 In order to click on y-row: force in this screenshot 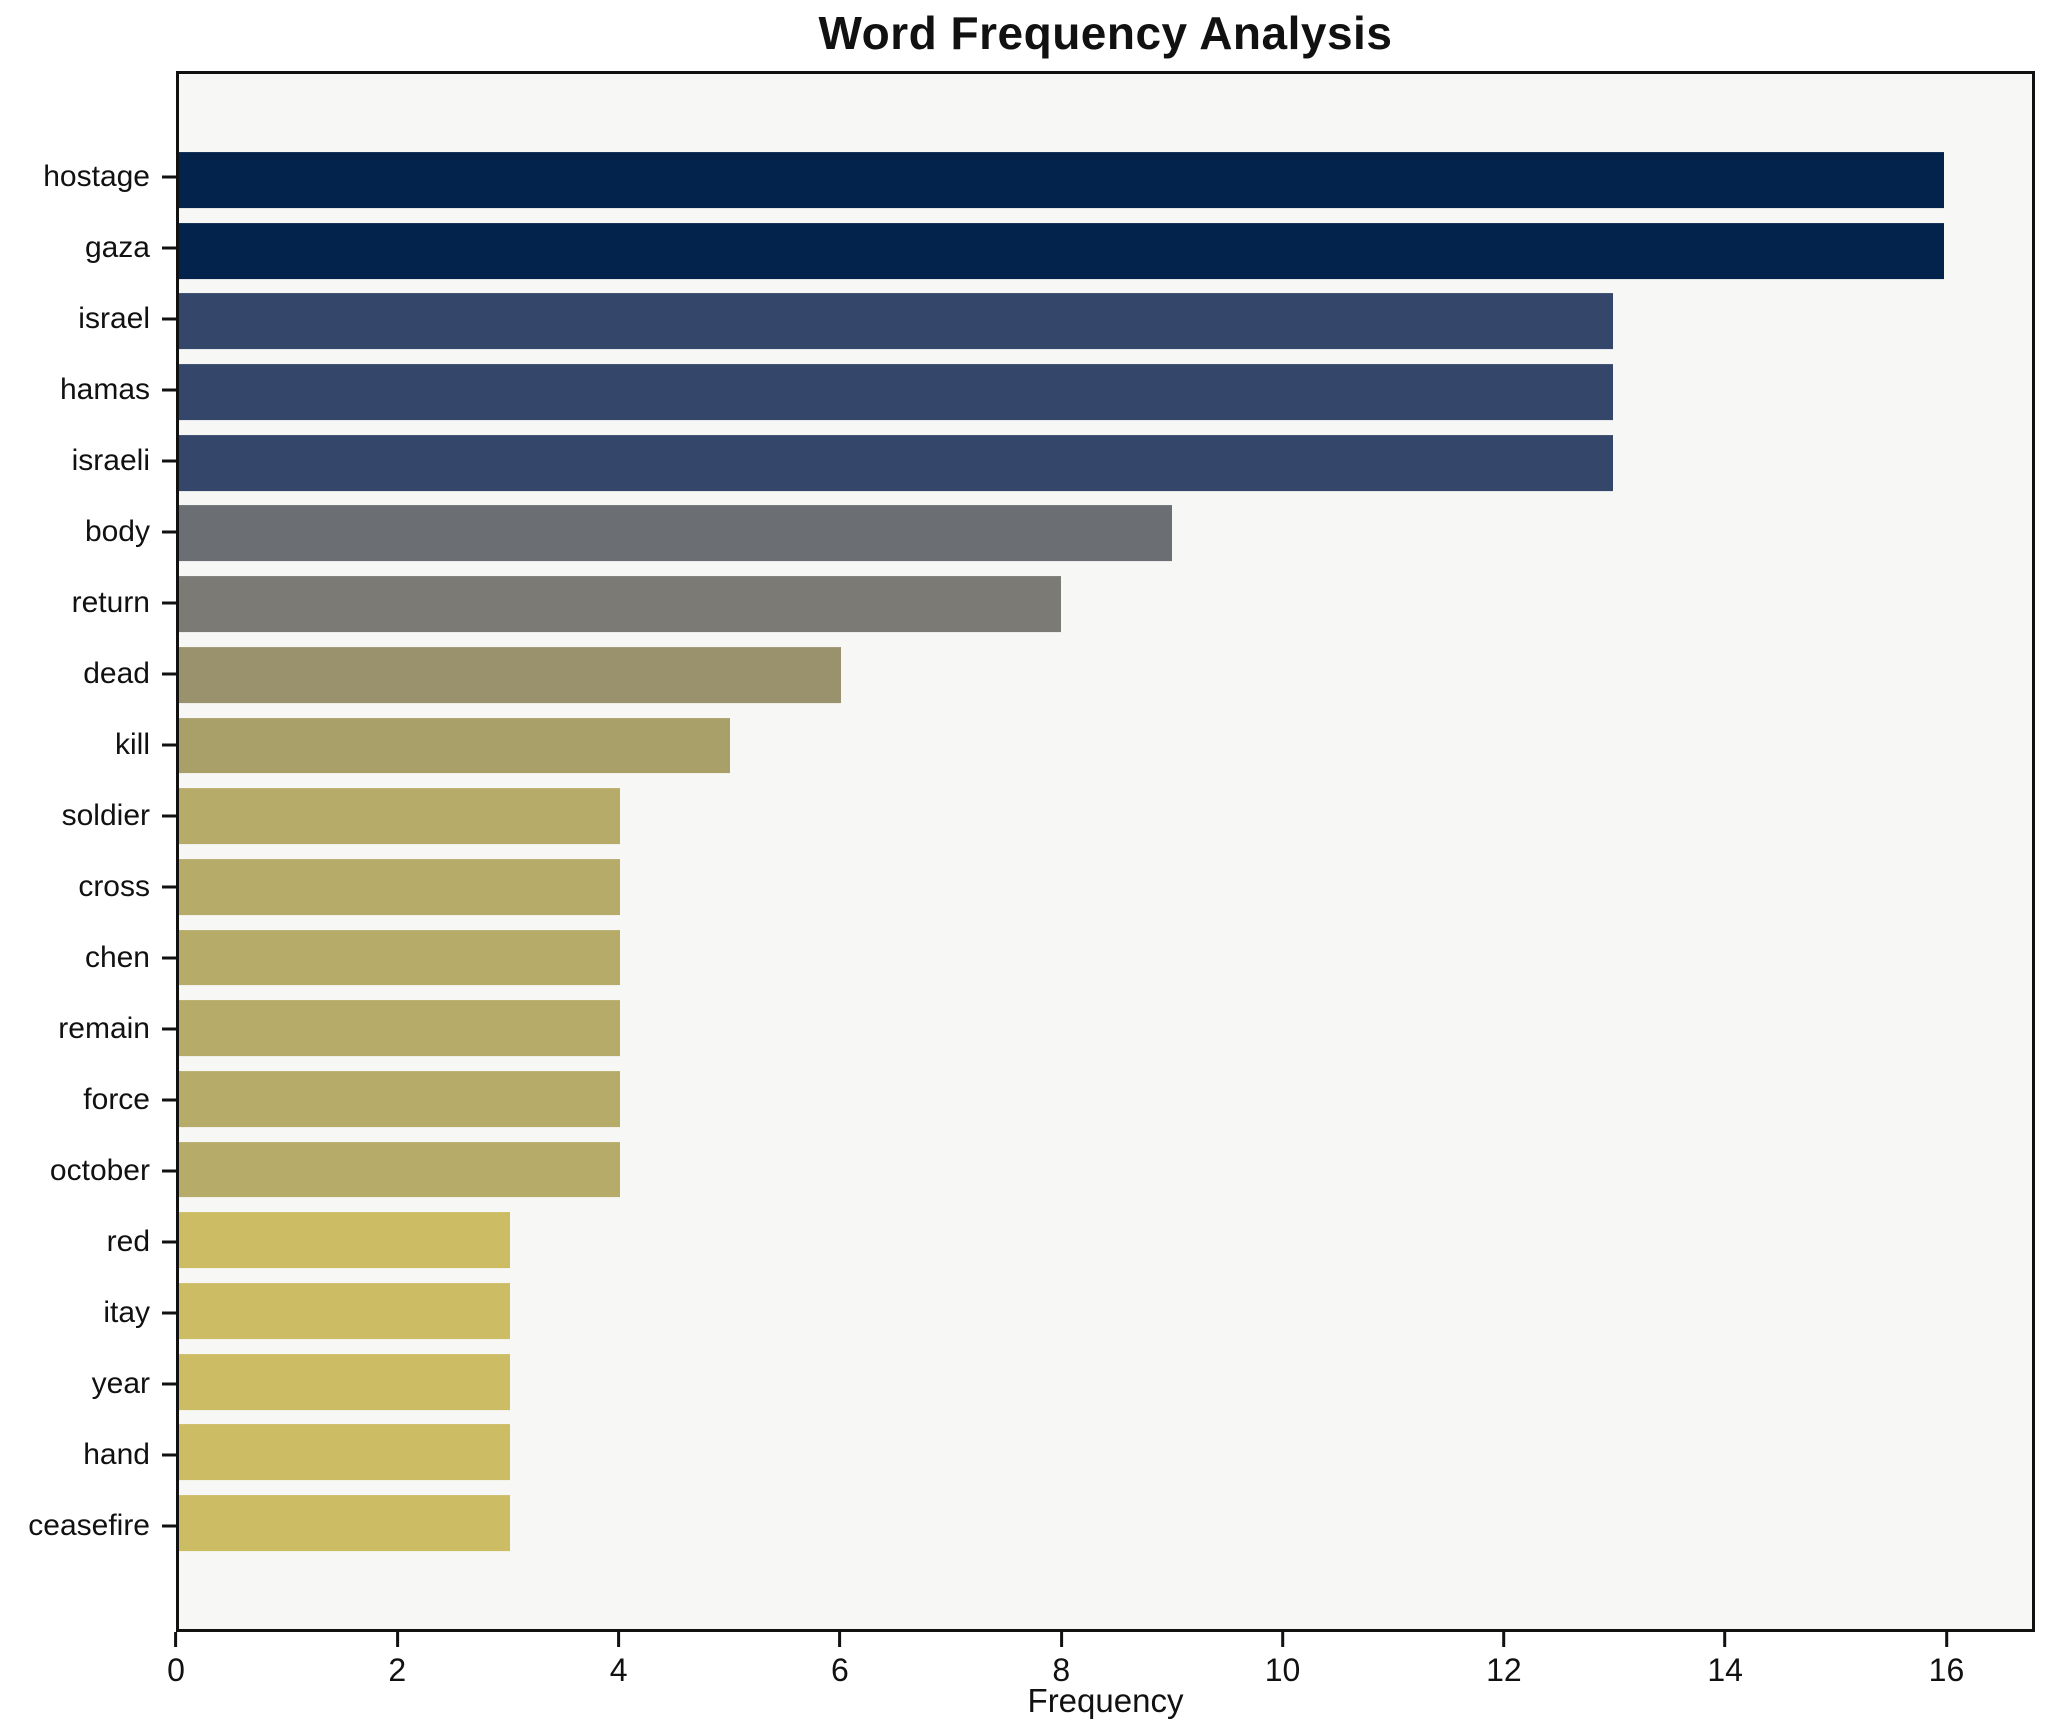, I will do `click(88, 1099)`.